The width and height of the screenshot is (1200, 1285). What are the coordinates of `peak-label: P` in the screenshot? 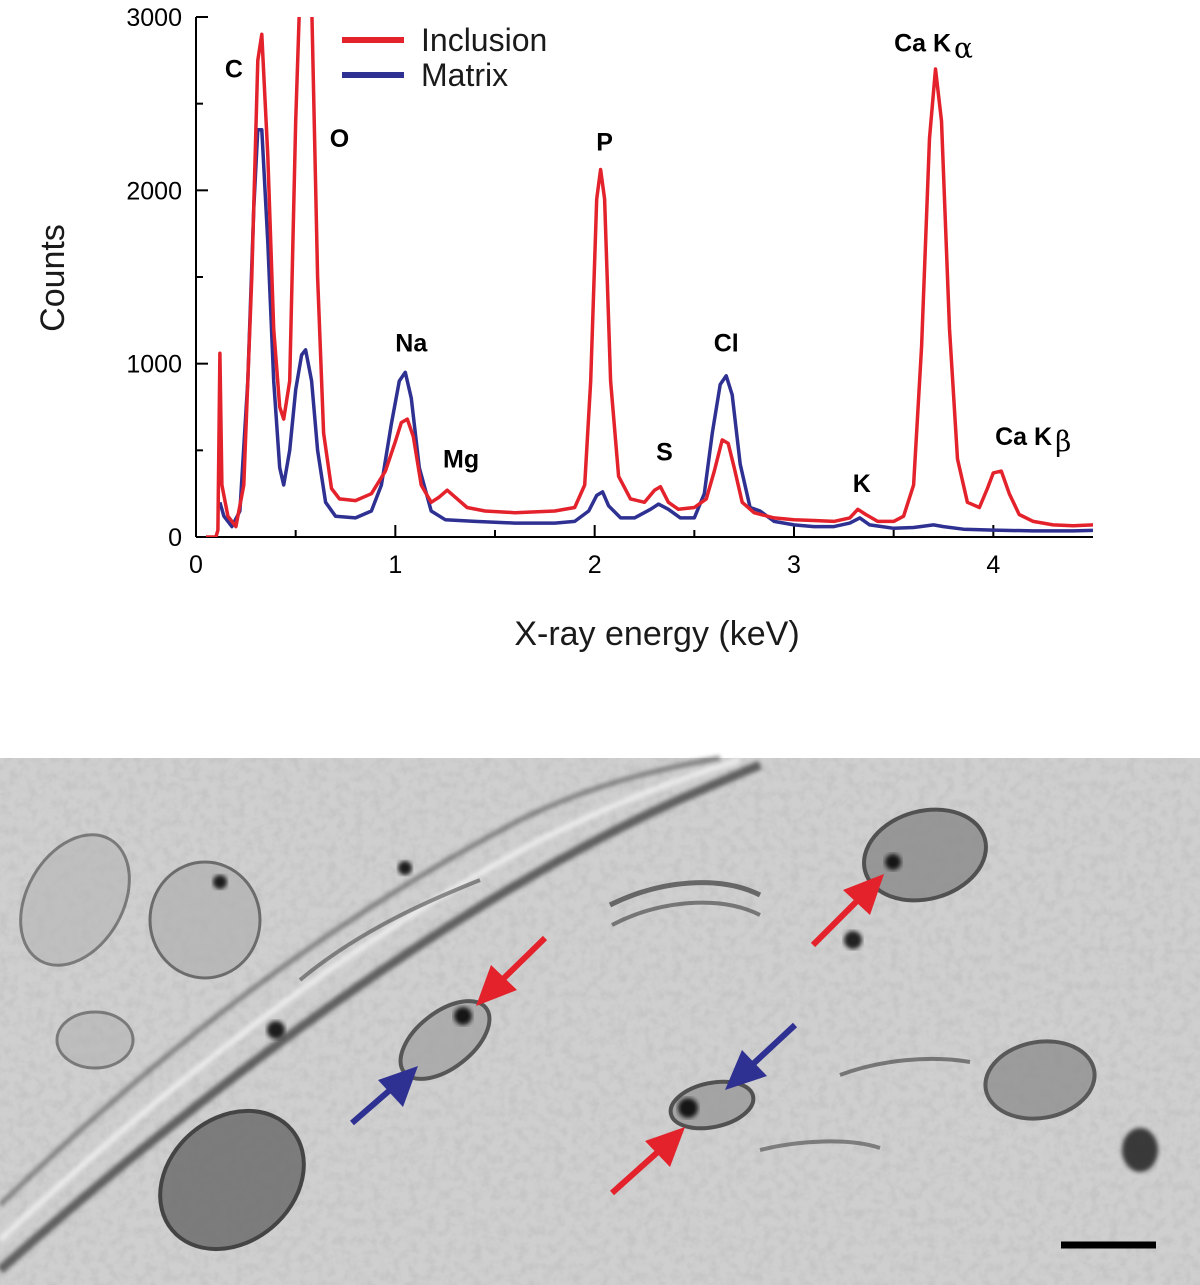 It's located at (604, 142).